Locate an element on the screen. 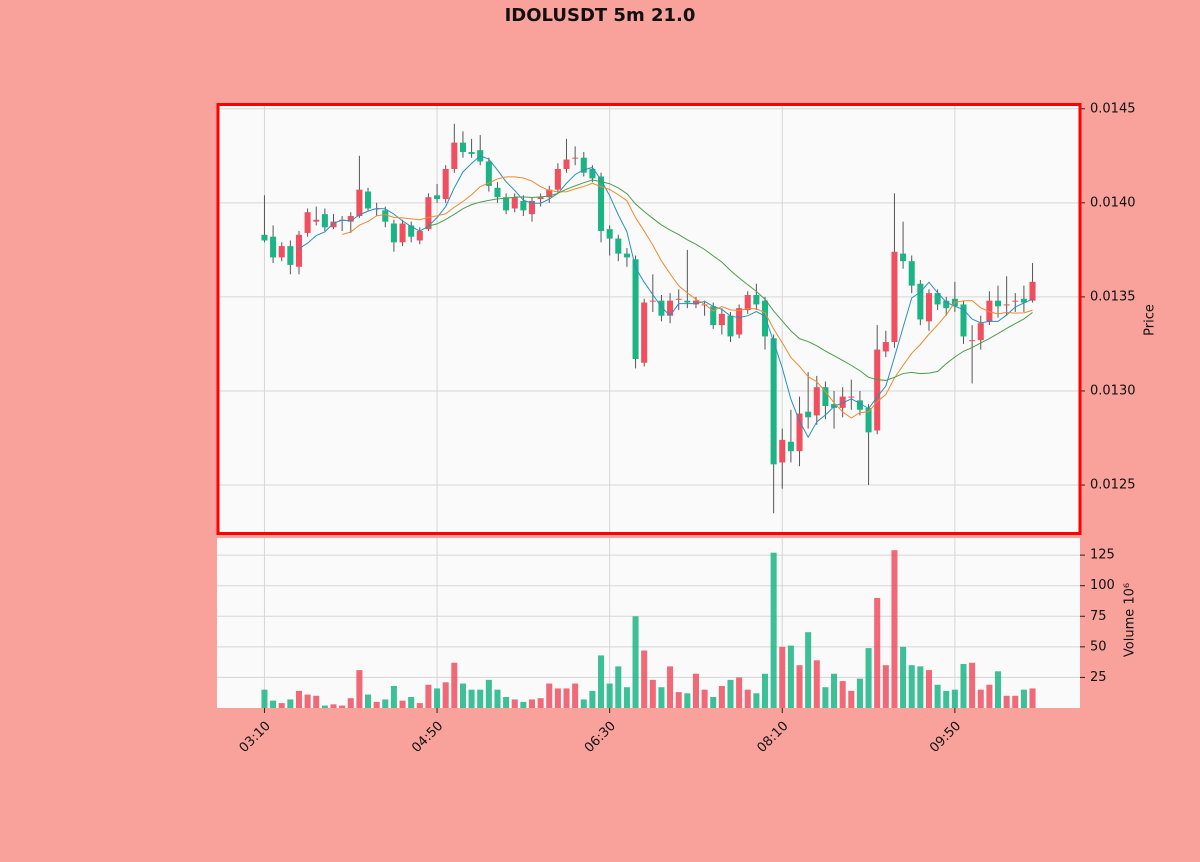 The image size is (1200, 862). y-tick-label: 0.0140 is located at coordinates (1113, 202).